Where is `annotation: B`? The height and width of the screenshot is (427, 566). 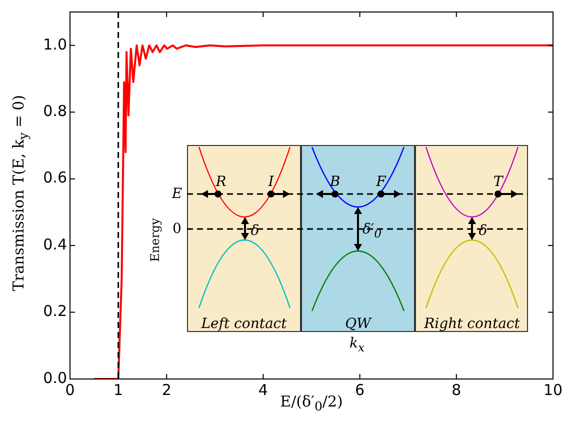 annotation: B is located at coordinates (335, 182).